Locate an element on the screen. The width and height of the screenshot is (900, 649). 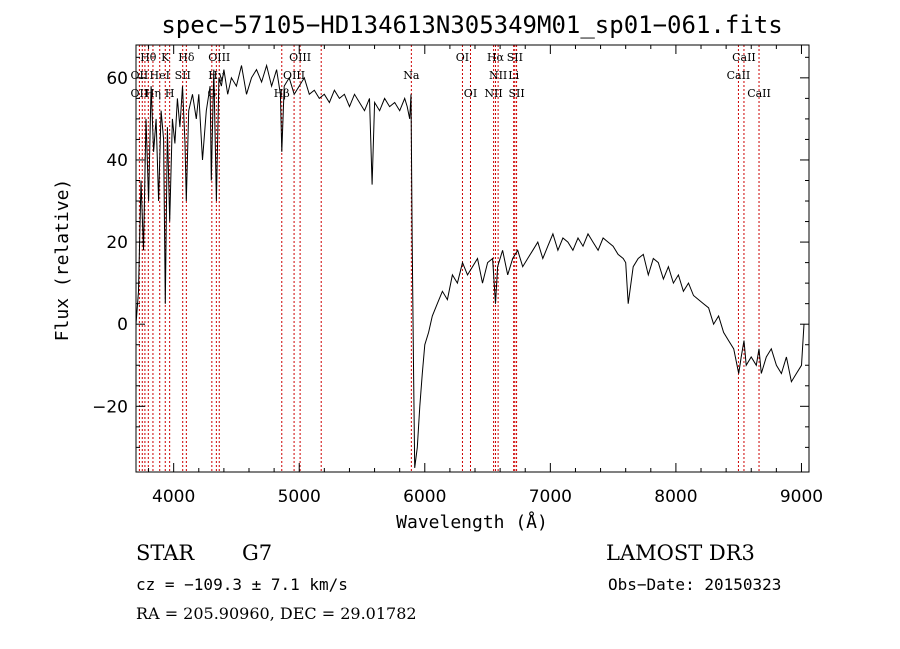
x-axis-label: Wavelength (Å) is located at coordinates (472, 522).